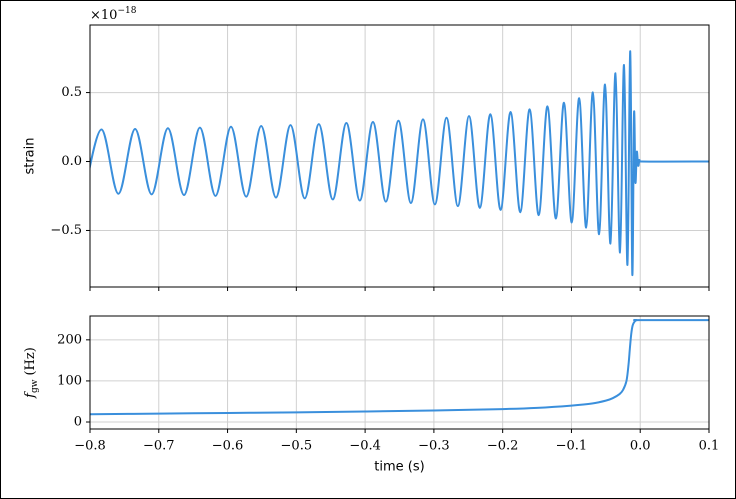 The image size is (736, 499). I want to click on y-multiplier-exponent: −18, so click(126, 11).